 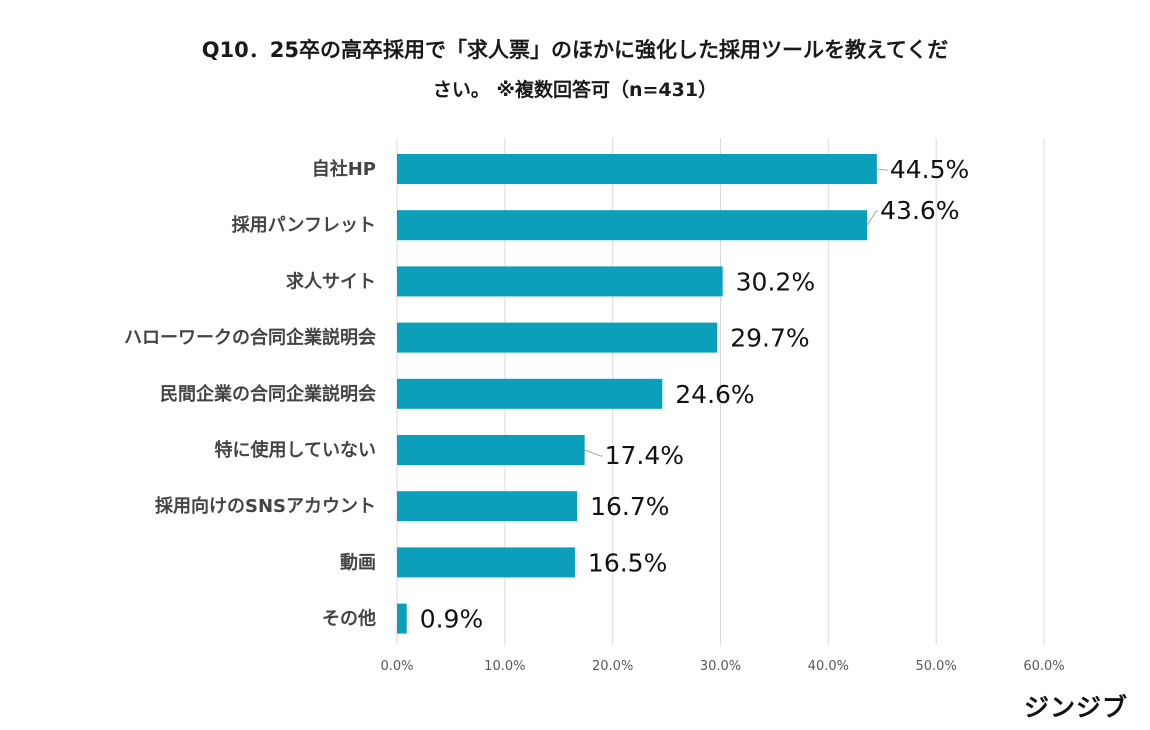 I want to click on x-tick-label: 60.0%, so click(x=1043, y=666).